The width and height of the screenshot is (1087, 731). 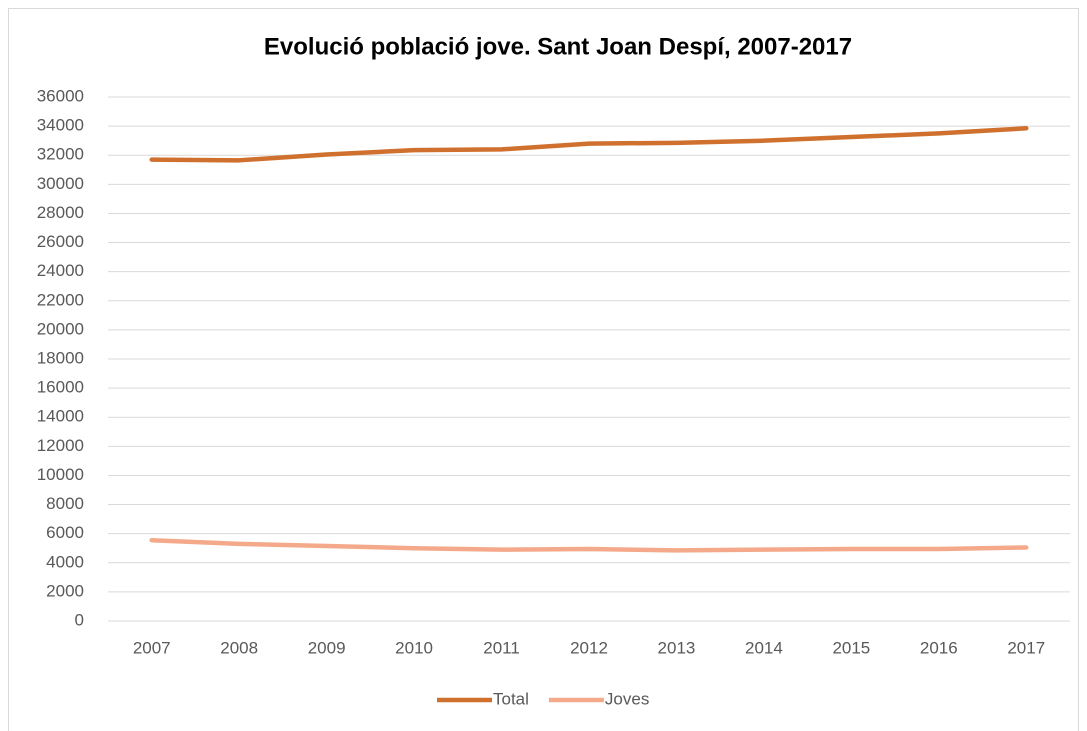 I want to click on legend-label: Joves, so click(x=627, y=698).